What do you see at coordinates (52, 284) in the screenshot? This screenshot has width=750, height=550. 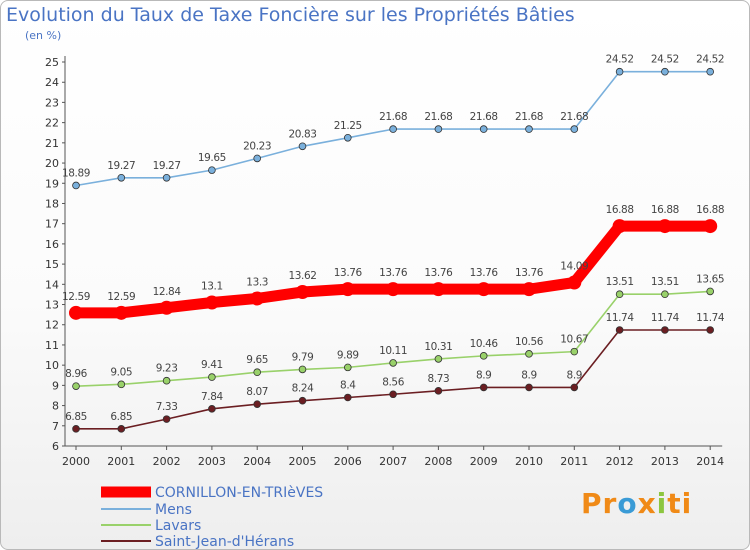 I see `y-tick-label: 14` at bounding box center [52, 284].